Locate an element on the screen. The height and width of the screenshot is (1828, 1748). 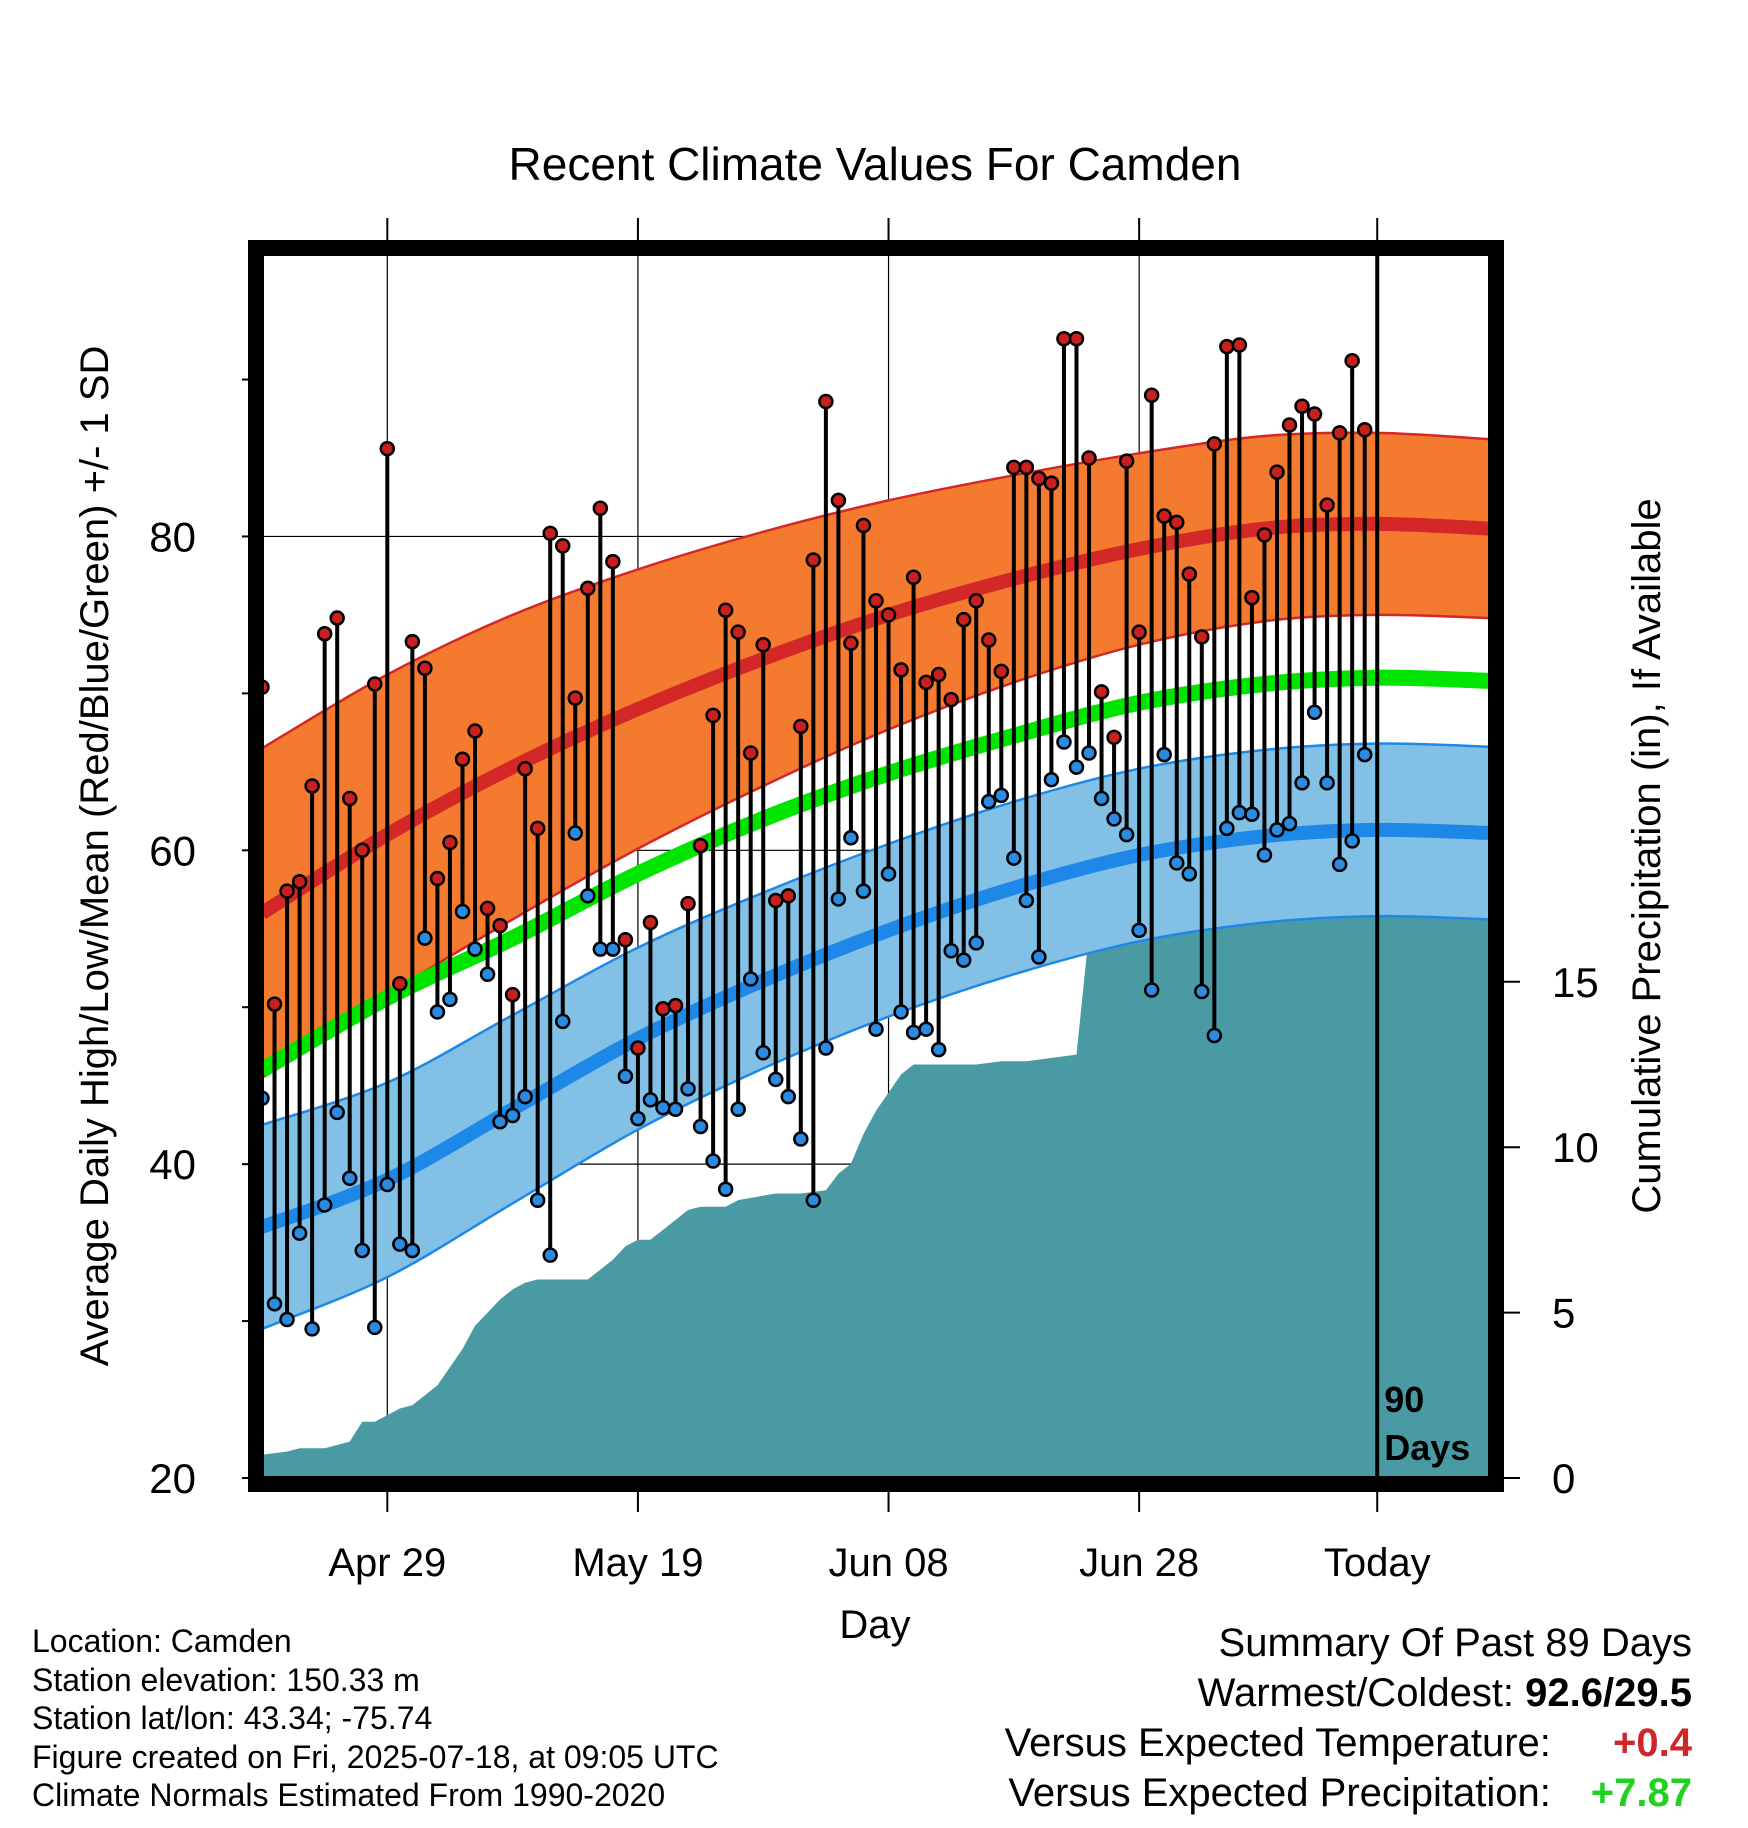
warm-cold-label: Warmest/Coldest: is located at coordinates (1356, 1693).